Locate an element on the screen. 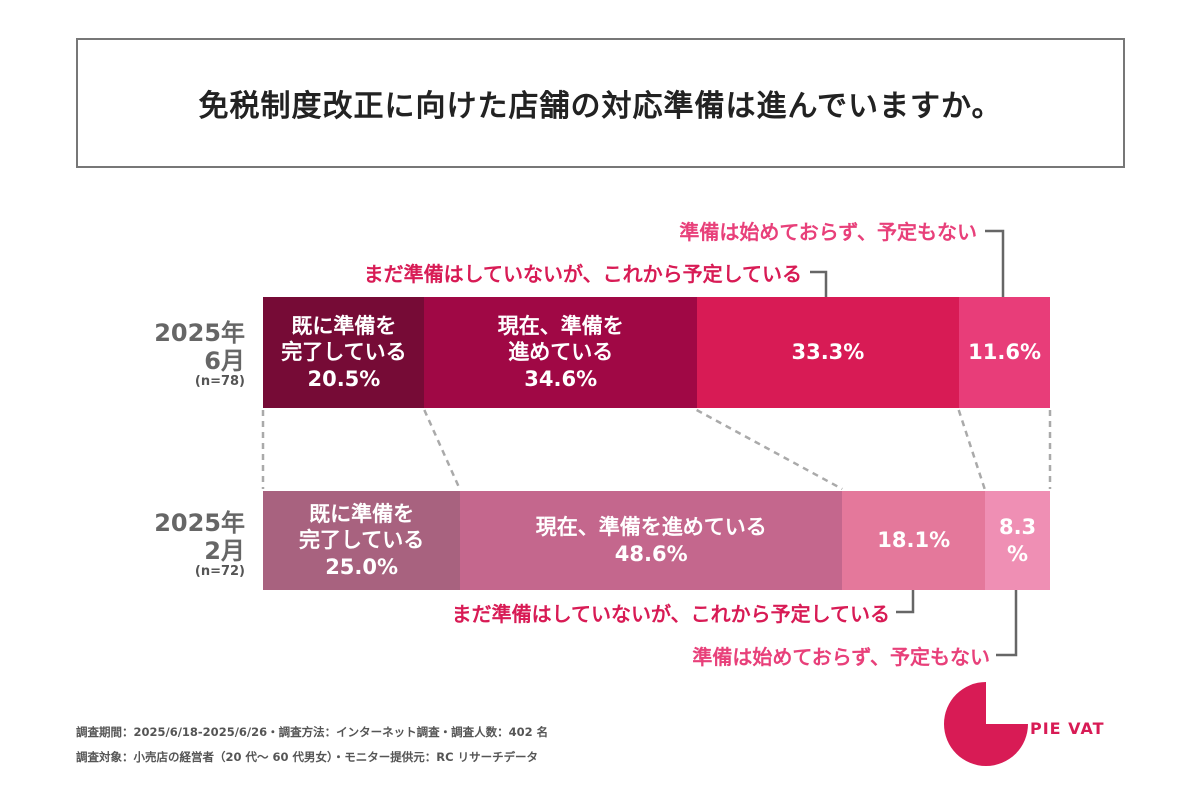  callout-not-started-bottom: 準備は始めておらず、予定もない is located at coordinates (841, 657).